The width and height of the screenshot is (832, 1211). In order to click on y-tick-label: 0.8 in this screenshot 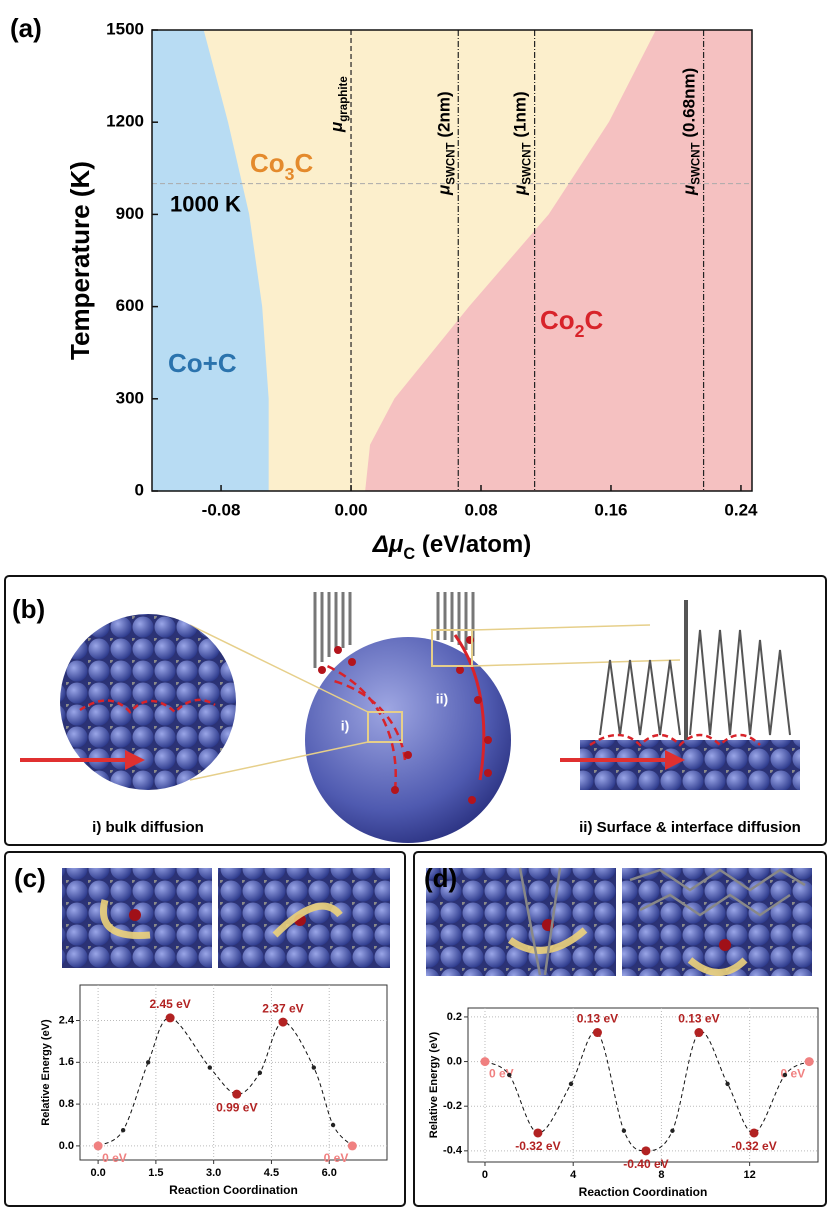, I will do `click(66, 1104)`.